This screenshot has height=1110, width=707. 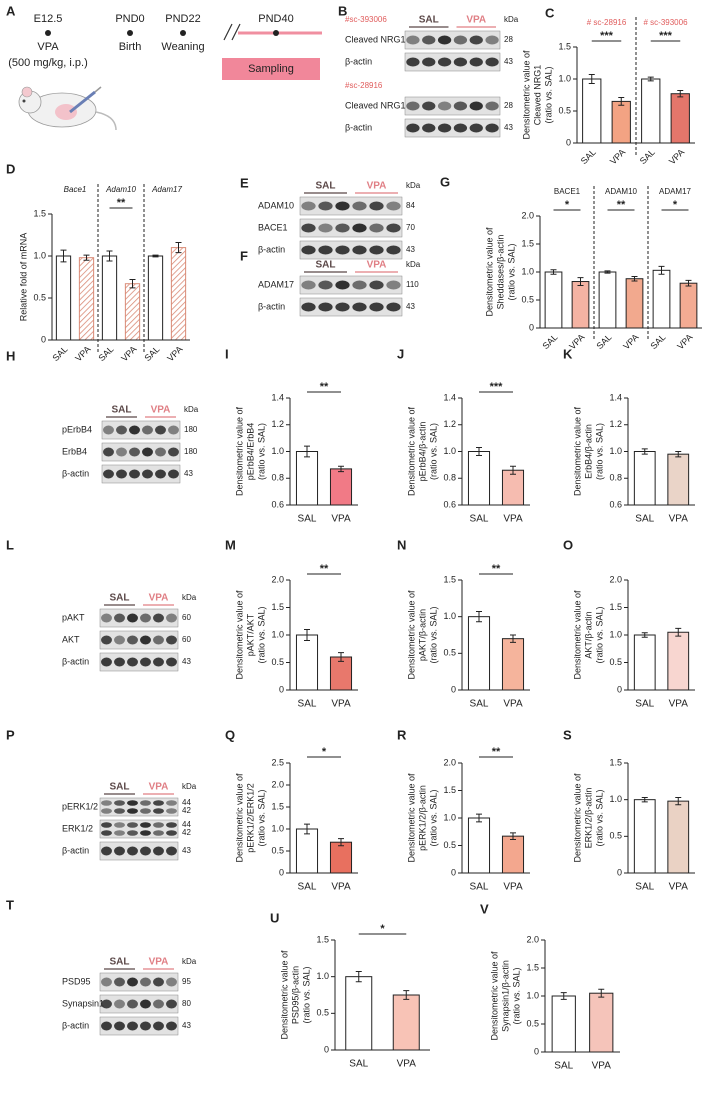 What do you see at coordinates (67, 108) in the screenshot?
I see `mouse-illustration` at bounding box center [67, 108].